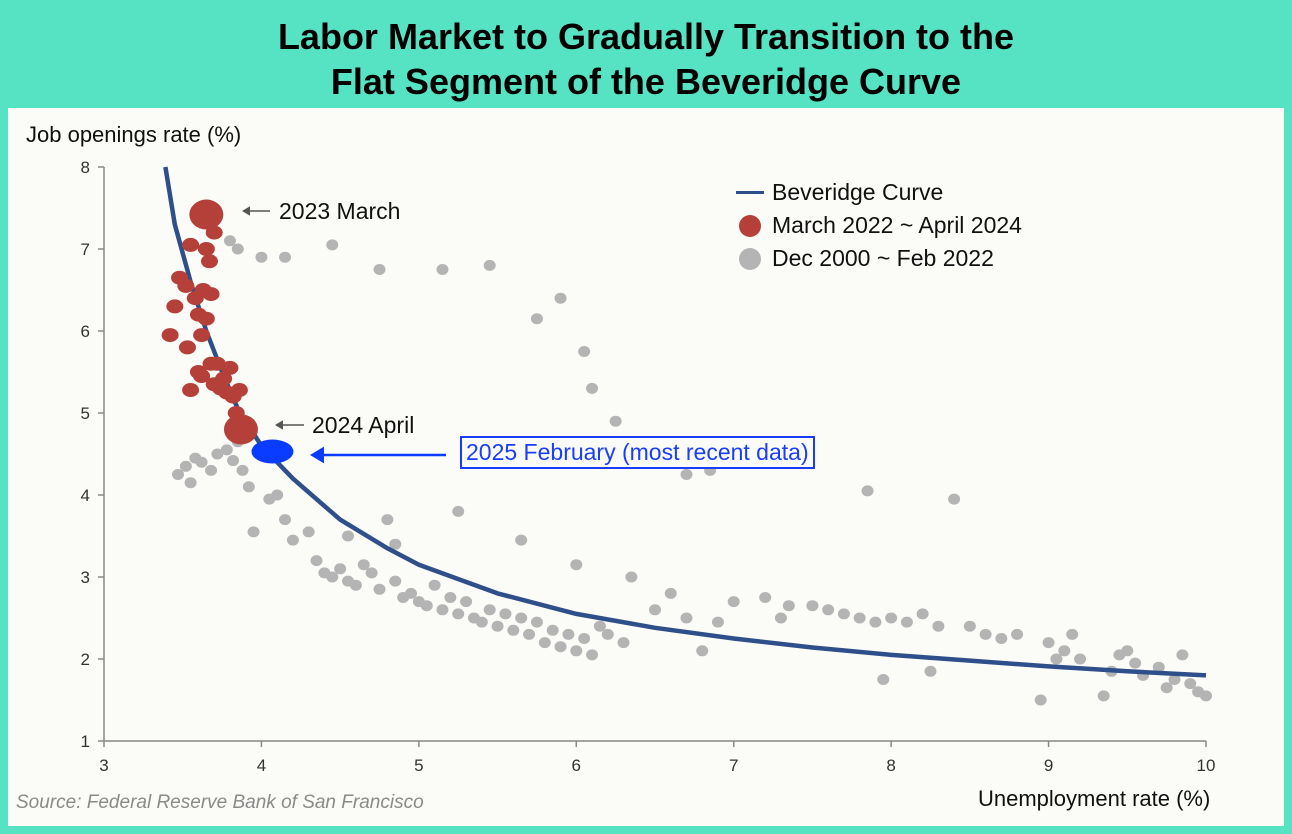 This screenshot has width=1292, height=834. What do you see at coordinates (246, 211) in the screenshot?
I see `arrow-2023-march-head` at bounding box center [246, 211].